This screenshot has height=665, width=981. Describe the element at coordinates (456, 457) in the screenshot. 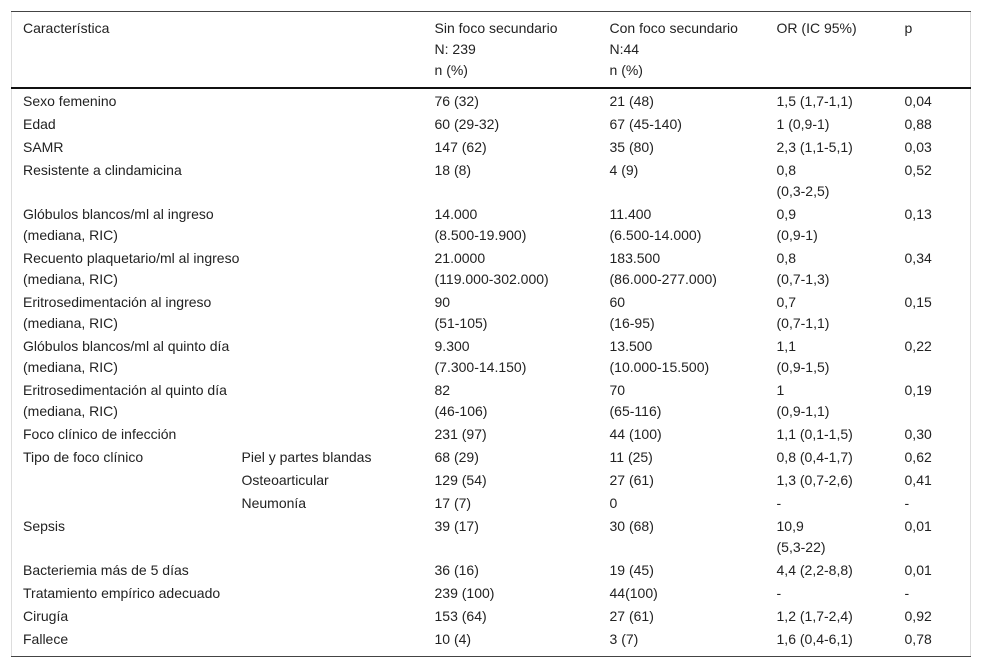

I see `cell-sin-foco: 68 (29)` at that location.